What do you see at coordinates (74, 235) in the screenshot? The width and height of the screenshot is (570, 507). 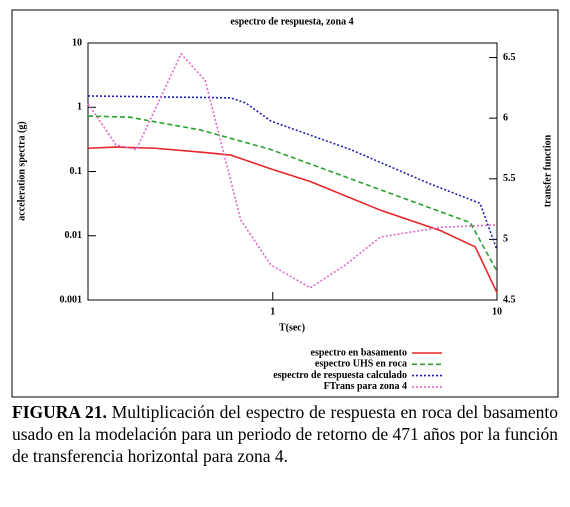 I see `y-tick-label: 0.01` at bounding box center [74, 235].